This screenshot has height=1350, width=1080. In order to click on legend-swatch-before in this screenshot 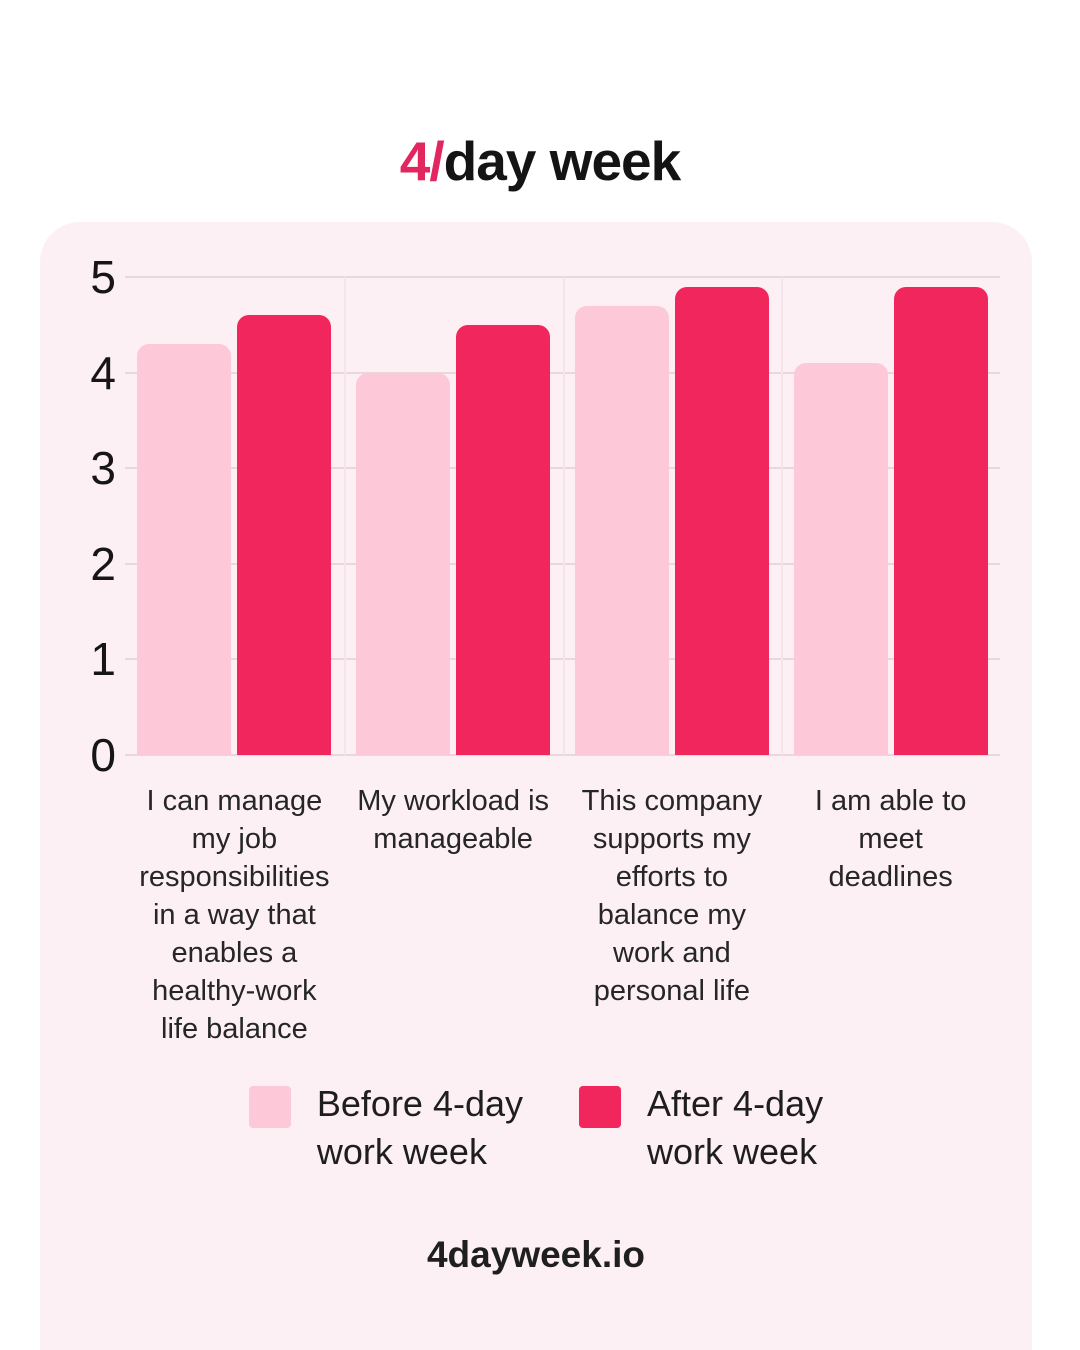, I will do `click(269, 1107)`.